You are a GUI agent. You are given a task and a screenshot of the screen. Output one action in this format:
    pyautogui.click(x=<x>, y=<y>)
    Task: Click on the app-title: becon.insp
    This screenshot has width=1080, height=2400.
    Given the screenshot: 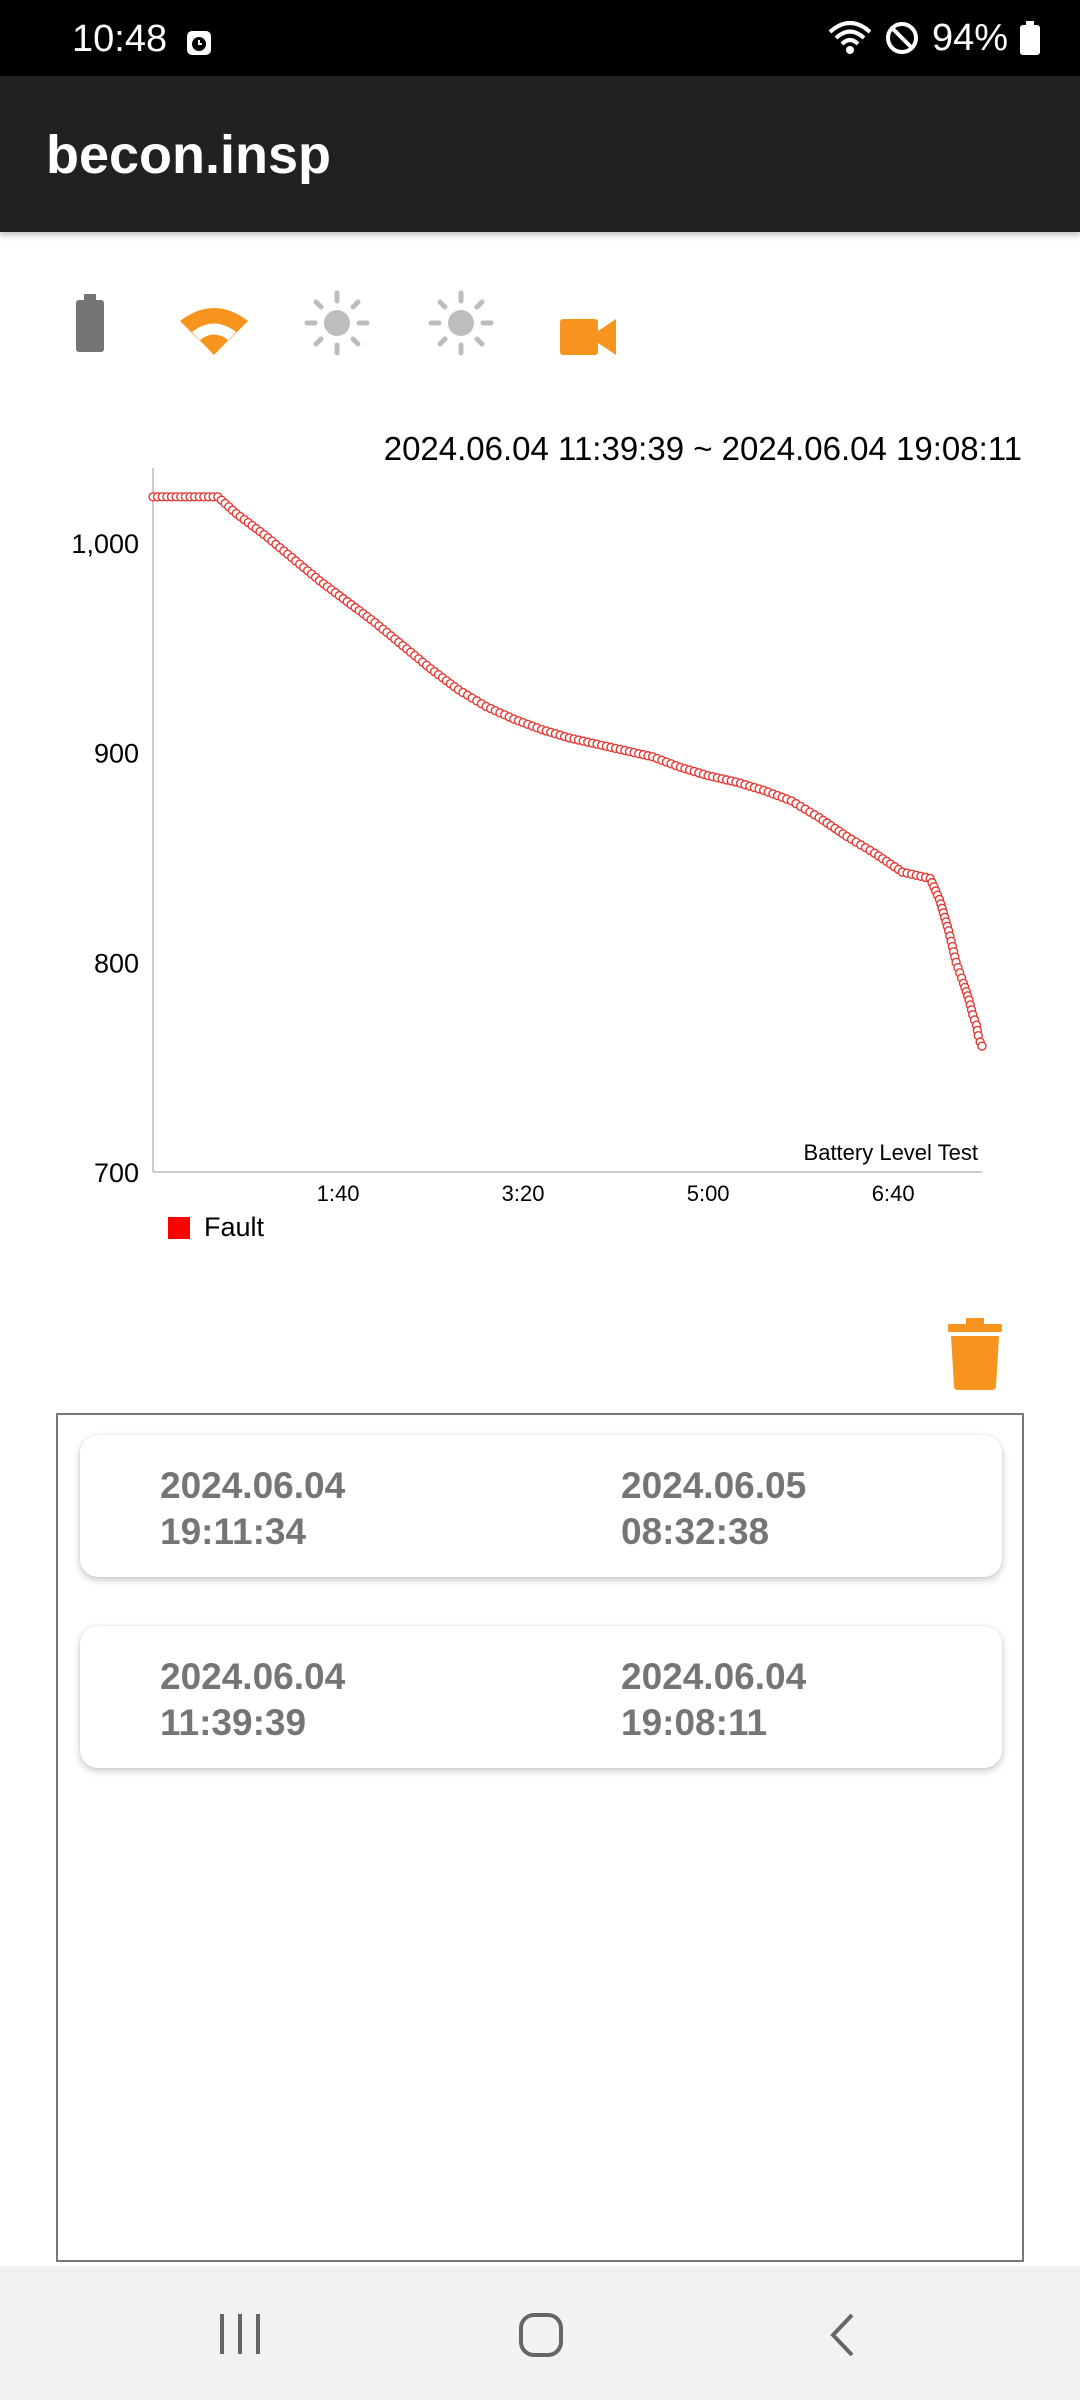 What is the action you would take?
    pyautogui.click(x=189, y=155)
    